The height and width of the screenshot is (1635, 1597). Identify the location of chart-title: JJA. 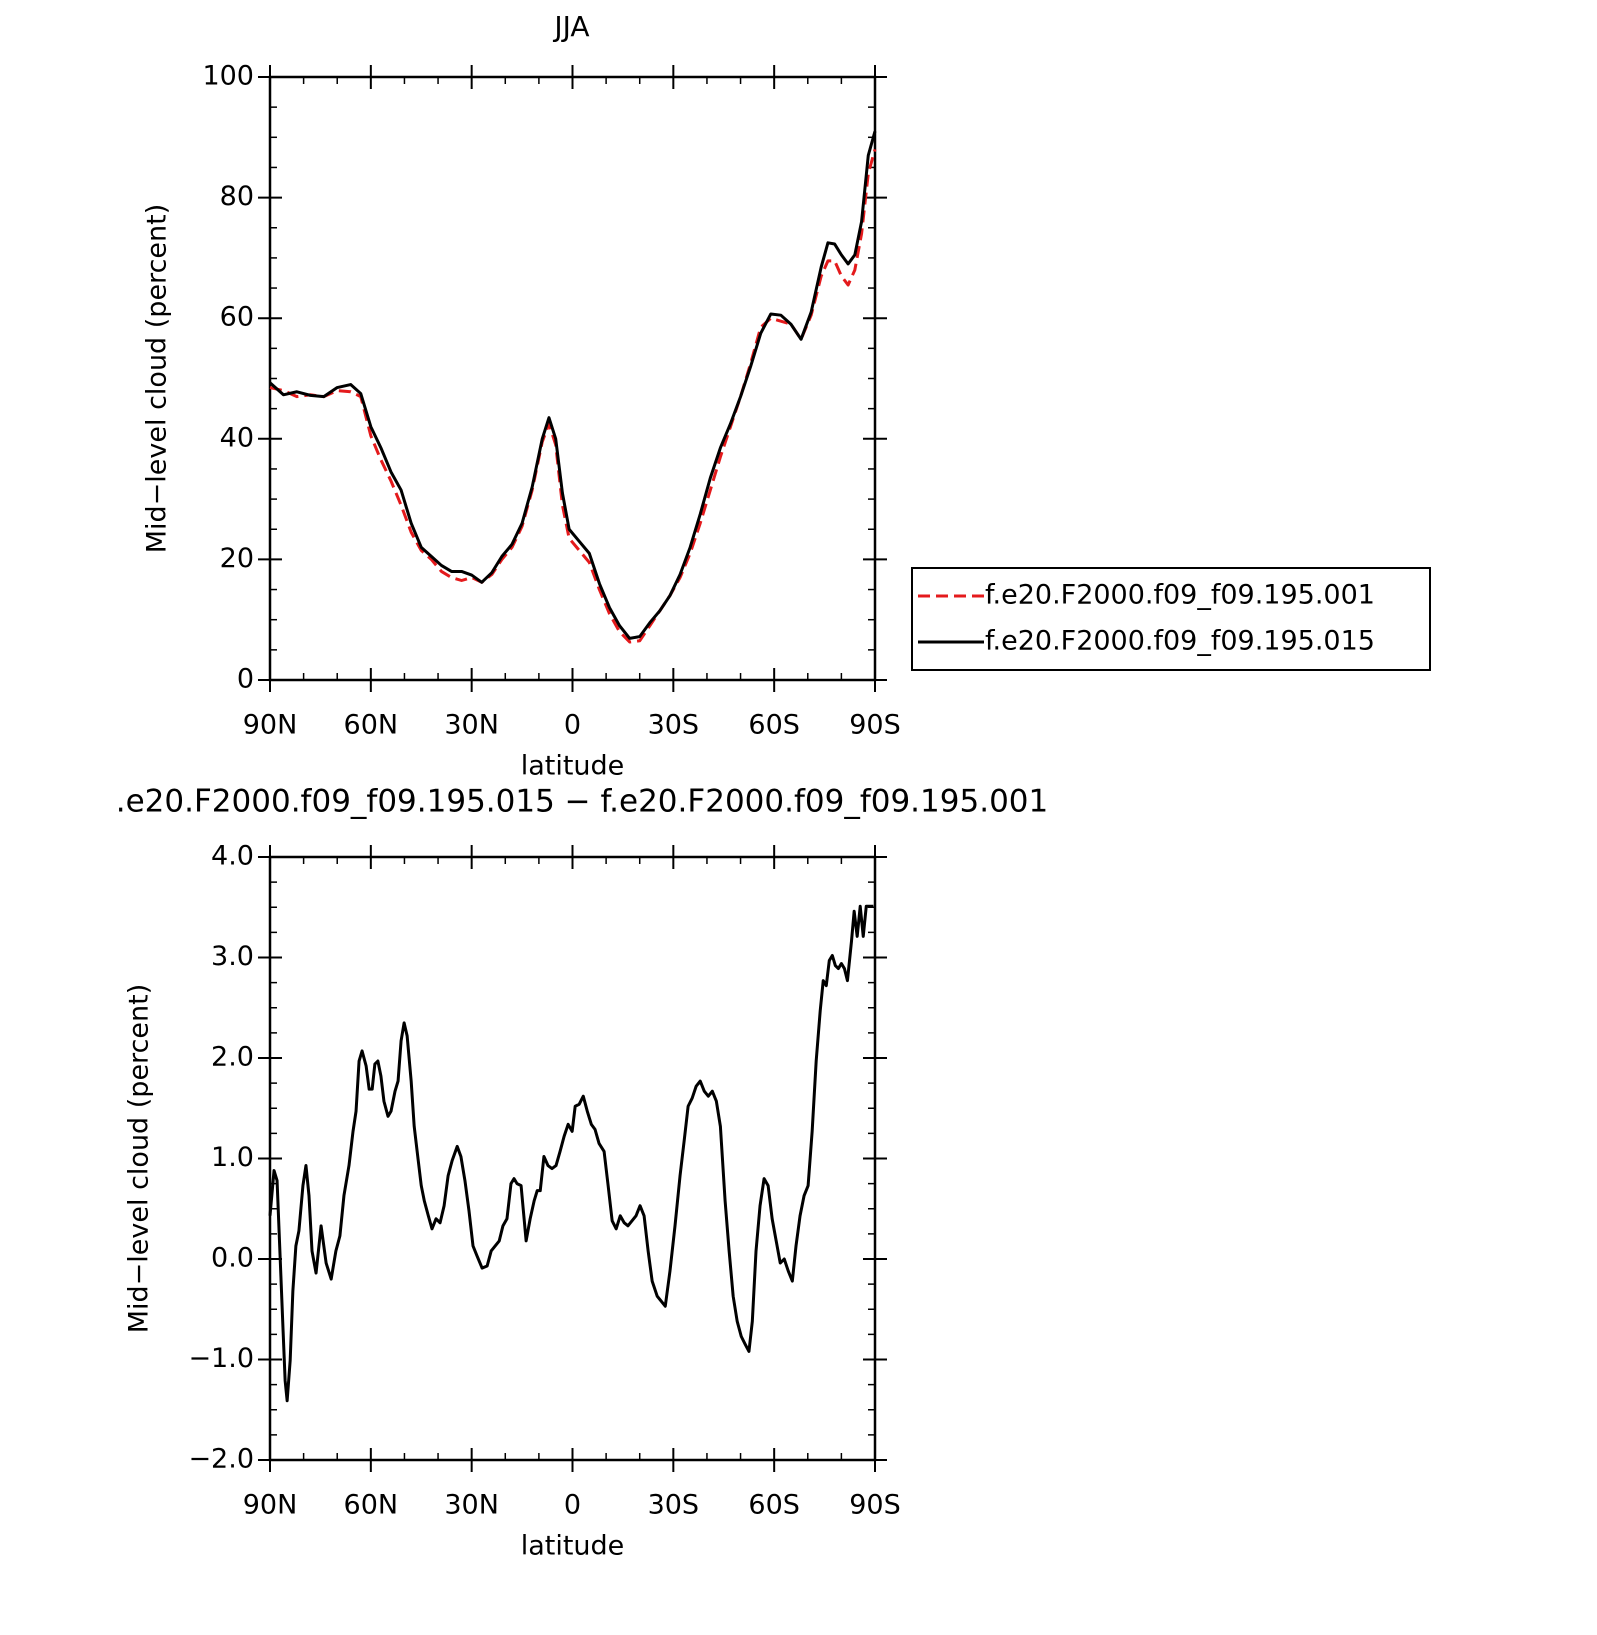
(570, 26).